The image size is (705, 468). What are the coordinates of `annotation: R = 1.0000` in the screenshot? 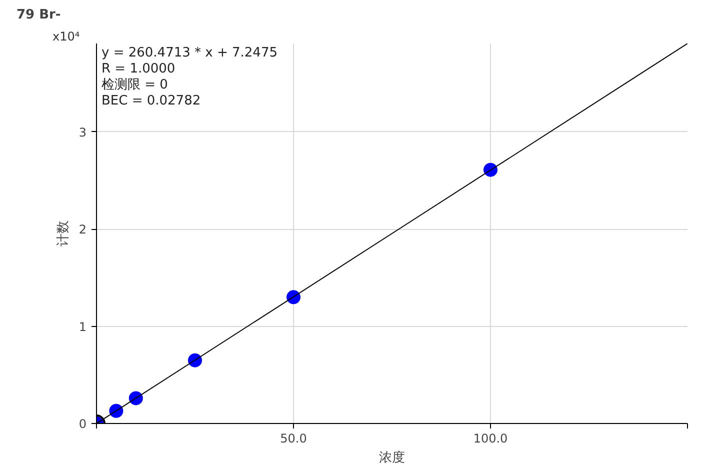 It's located at (139, 69).